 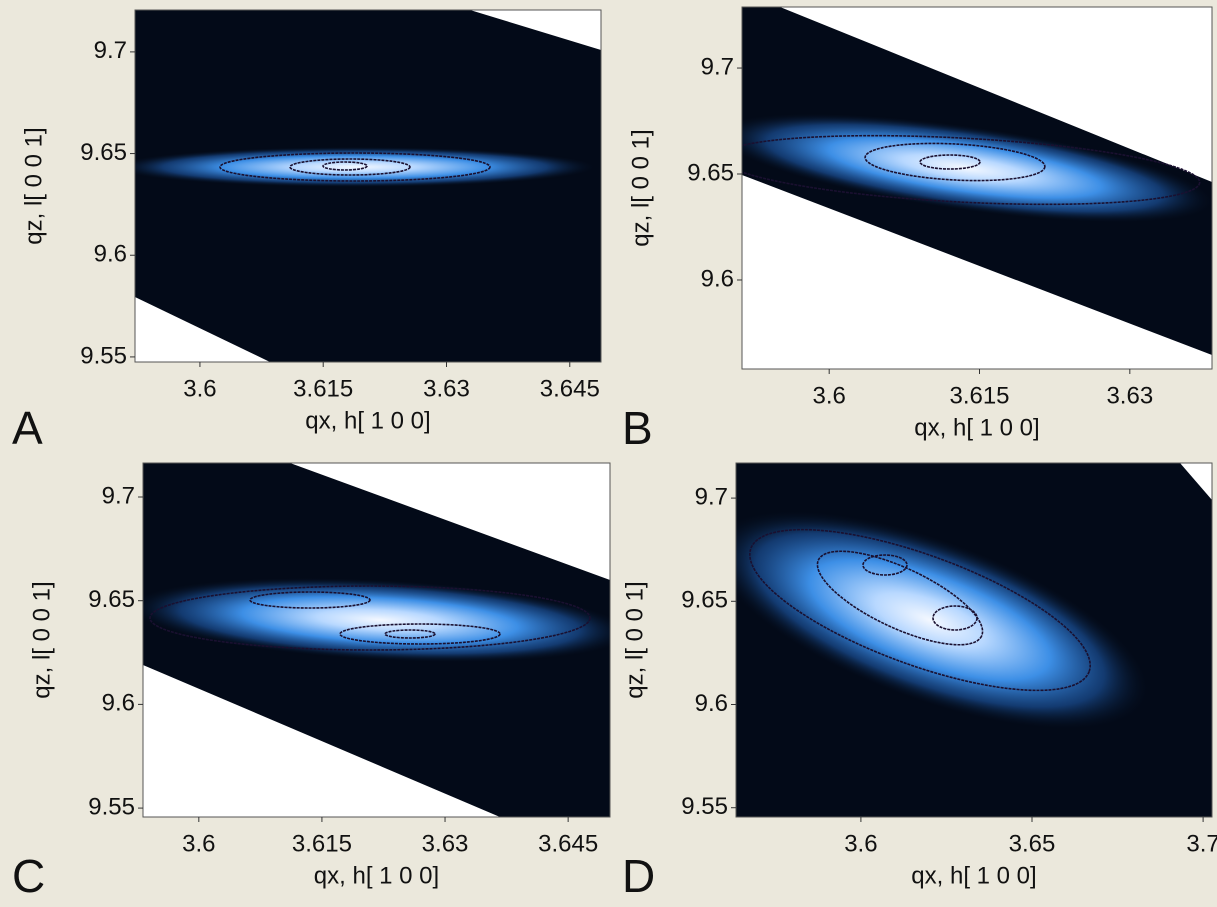 What do you see at coordinates (637, 428) in the screenshot?
I see `panel-label: B` at bounding box center [637, 428].